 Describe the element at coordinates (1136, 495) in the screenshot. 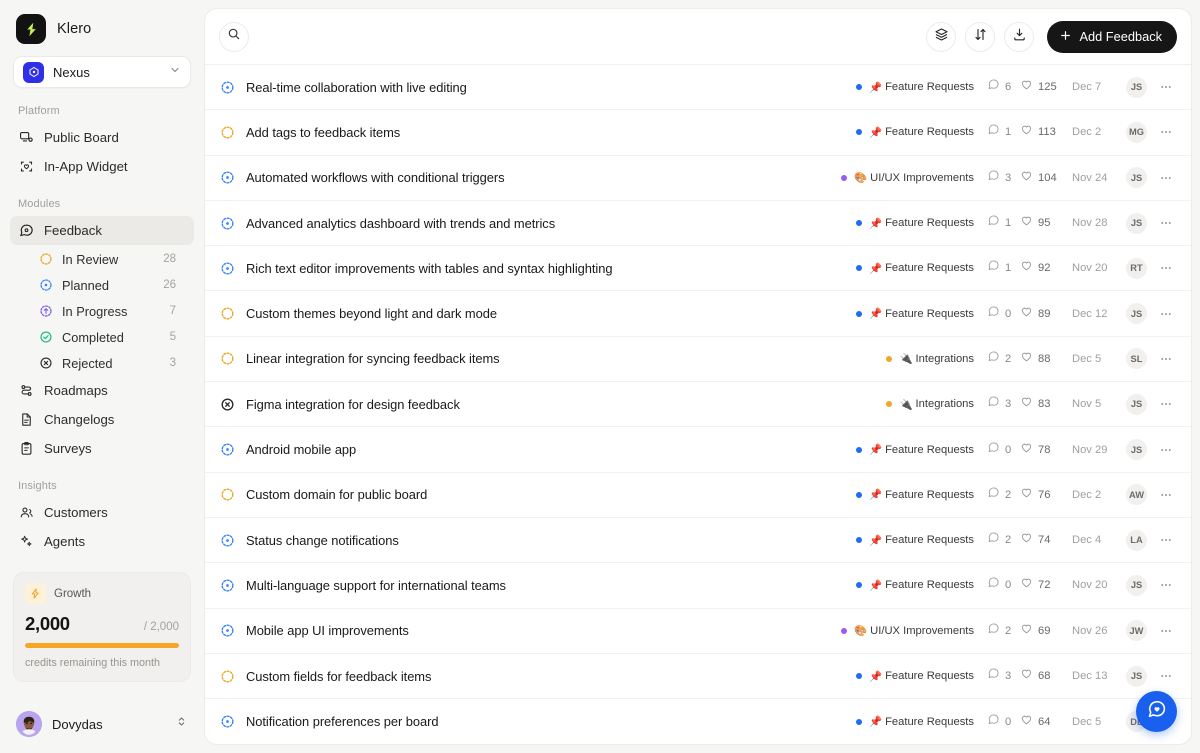

I see `assignee-avatar: AW` at that location.